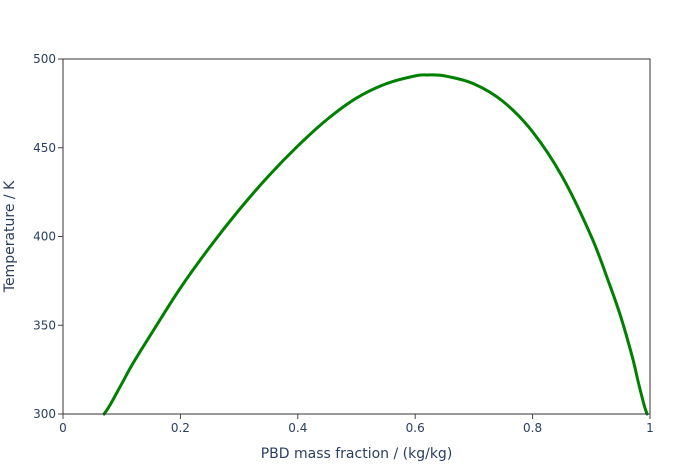  Describe the element at coordinates (44, 59) in the screenshot. I see `y-tick-label: 500` at that location.